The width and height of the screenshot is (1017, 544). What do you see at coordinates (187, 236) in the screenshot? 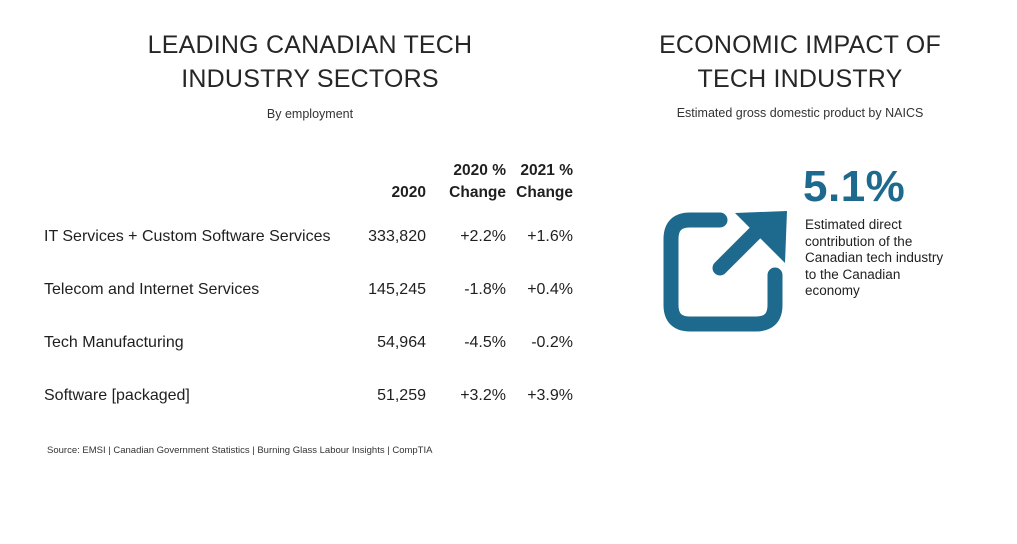
I see `sector-name: IT Services + Custom Software Services` at bounding box center [187, 236].